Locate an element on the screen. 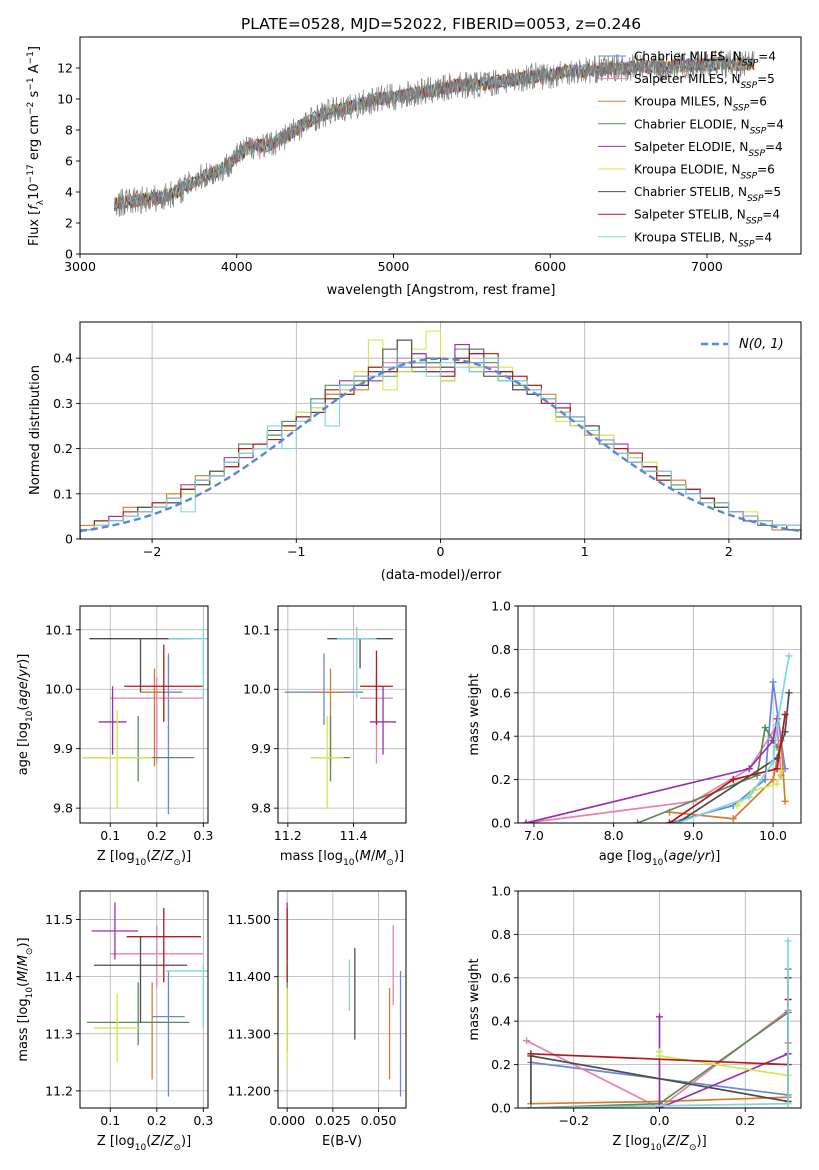 The height and width of the screenshot is (1170, 819). y-axis-label: Flux [fλ10−17 erg cm−2 s−1 A−1] is located at coordinates (36, 146).